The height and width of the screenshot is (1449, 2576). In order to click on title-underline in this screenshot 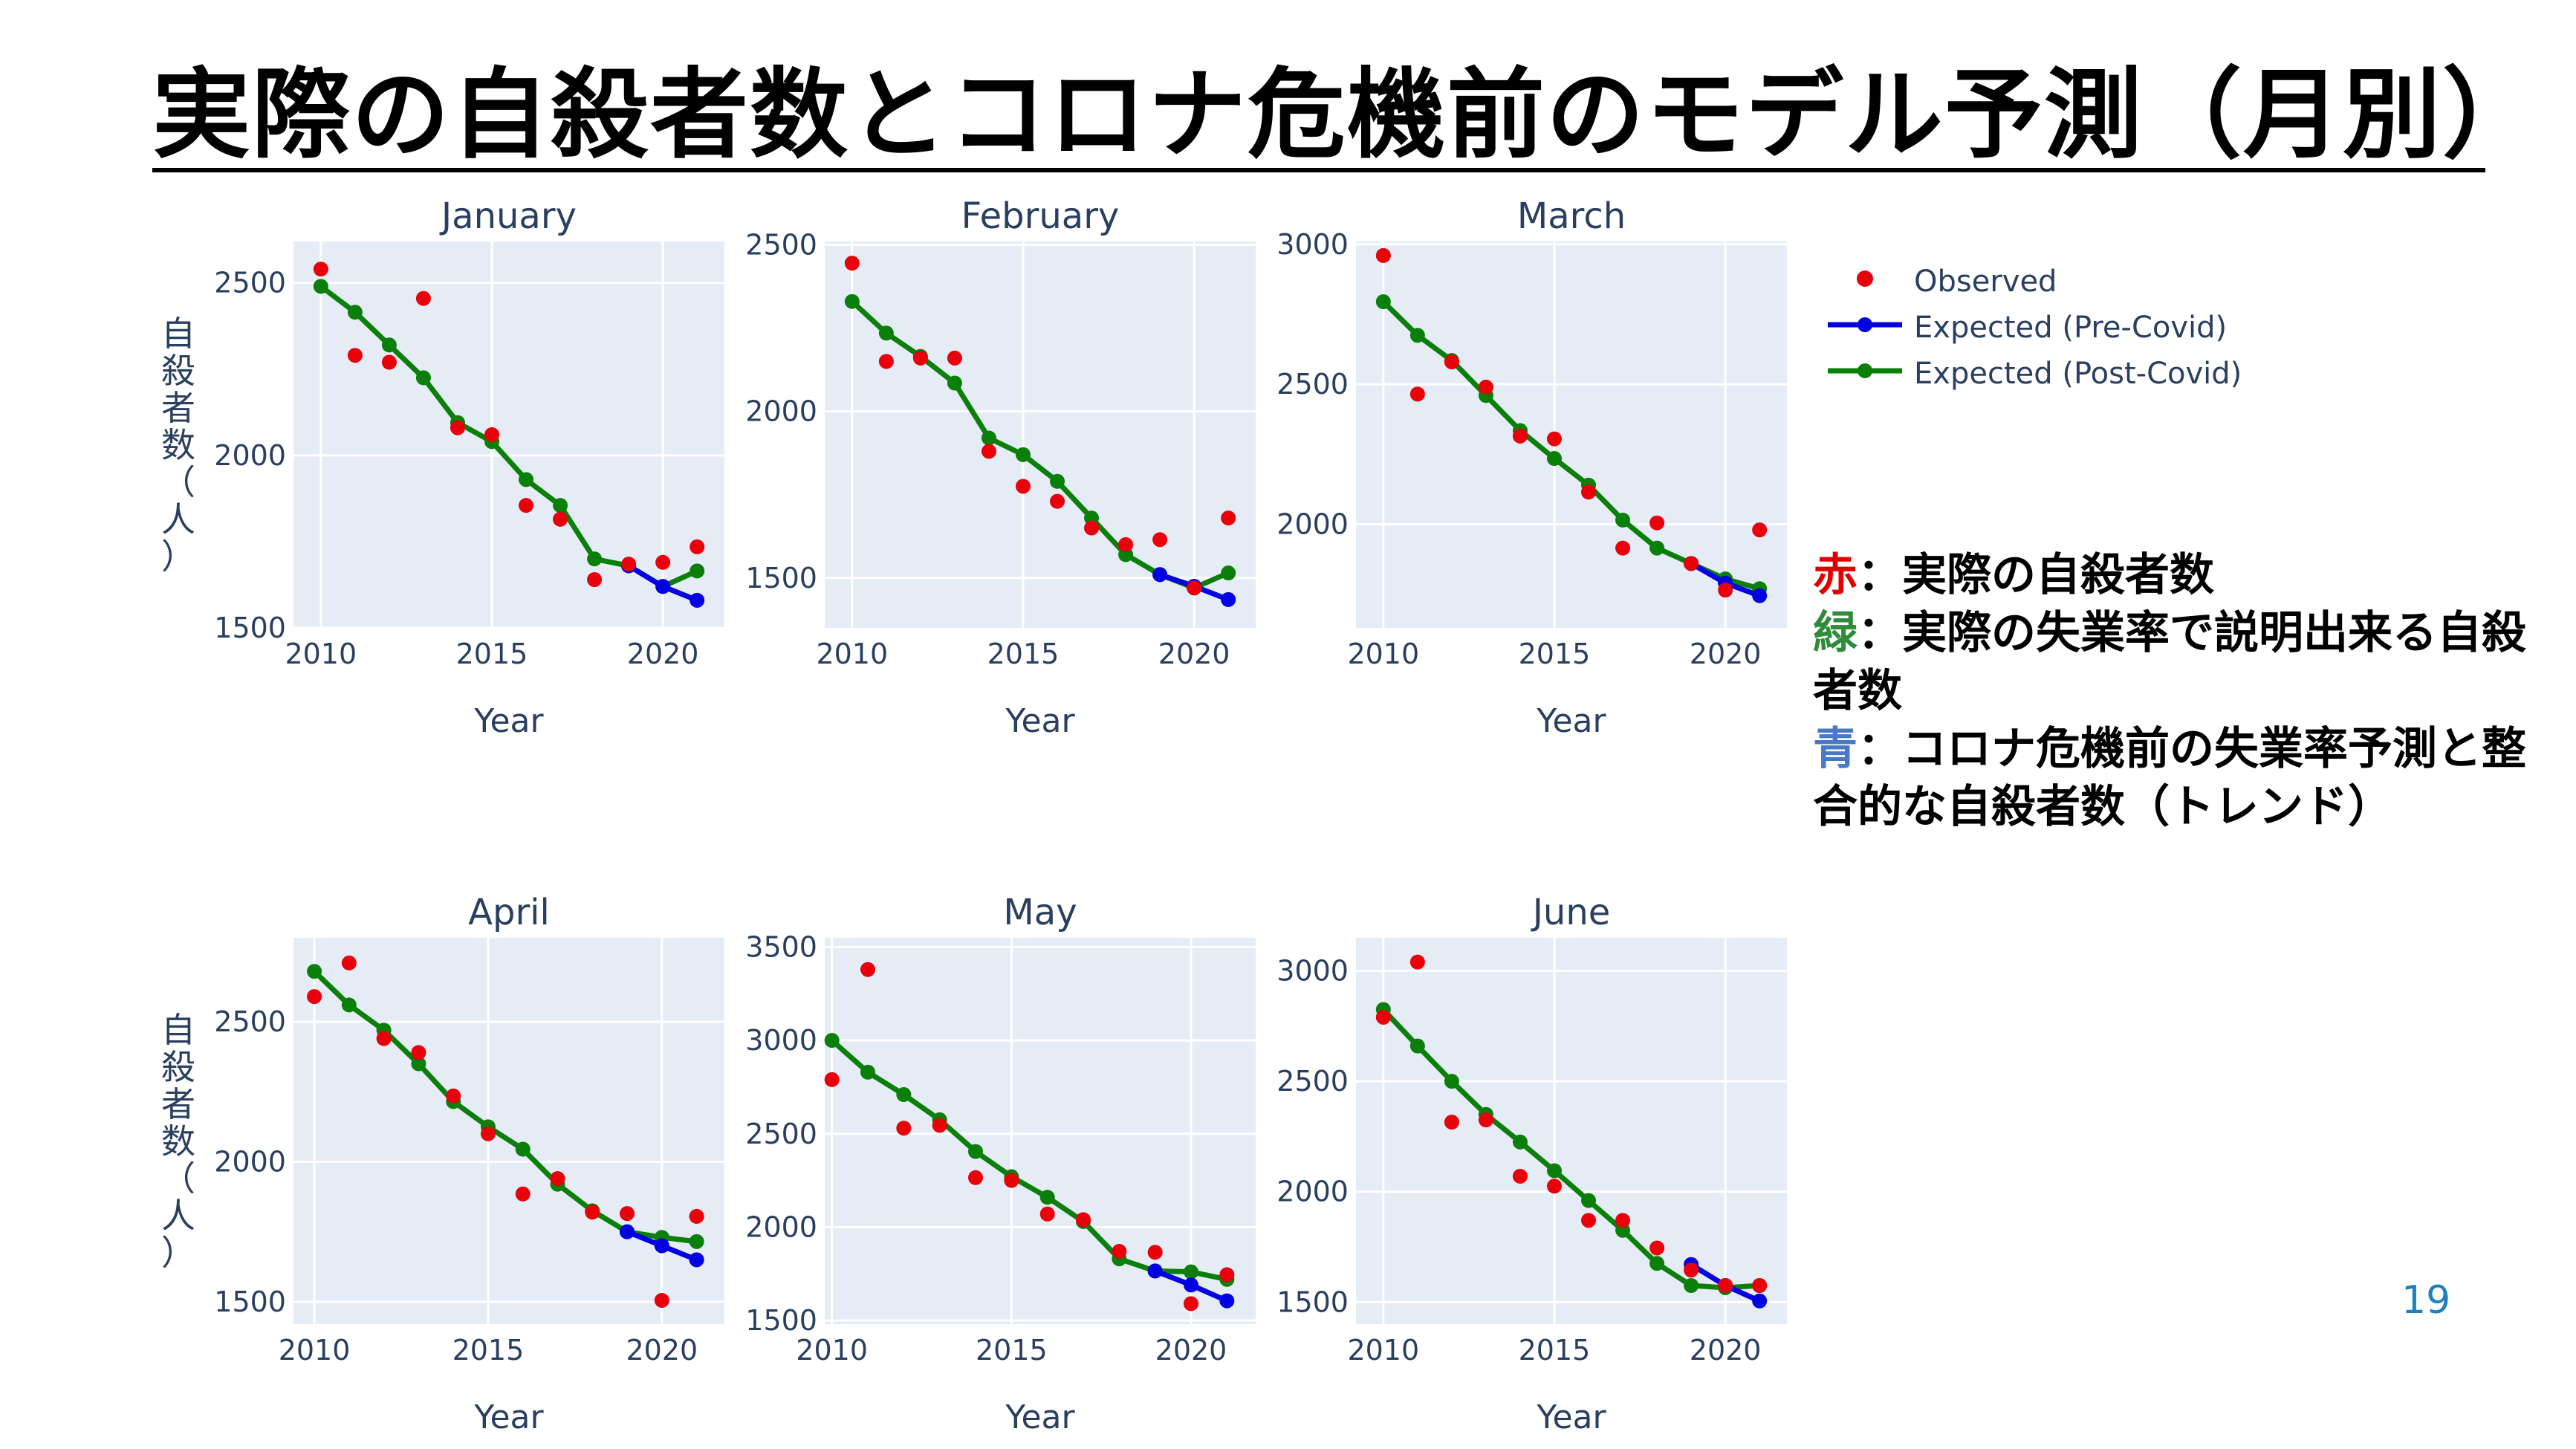, I will do `click(1318, 170)`.